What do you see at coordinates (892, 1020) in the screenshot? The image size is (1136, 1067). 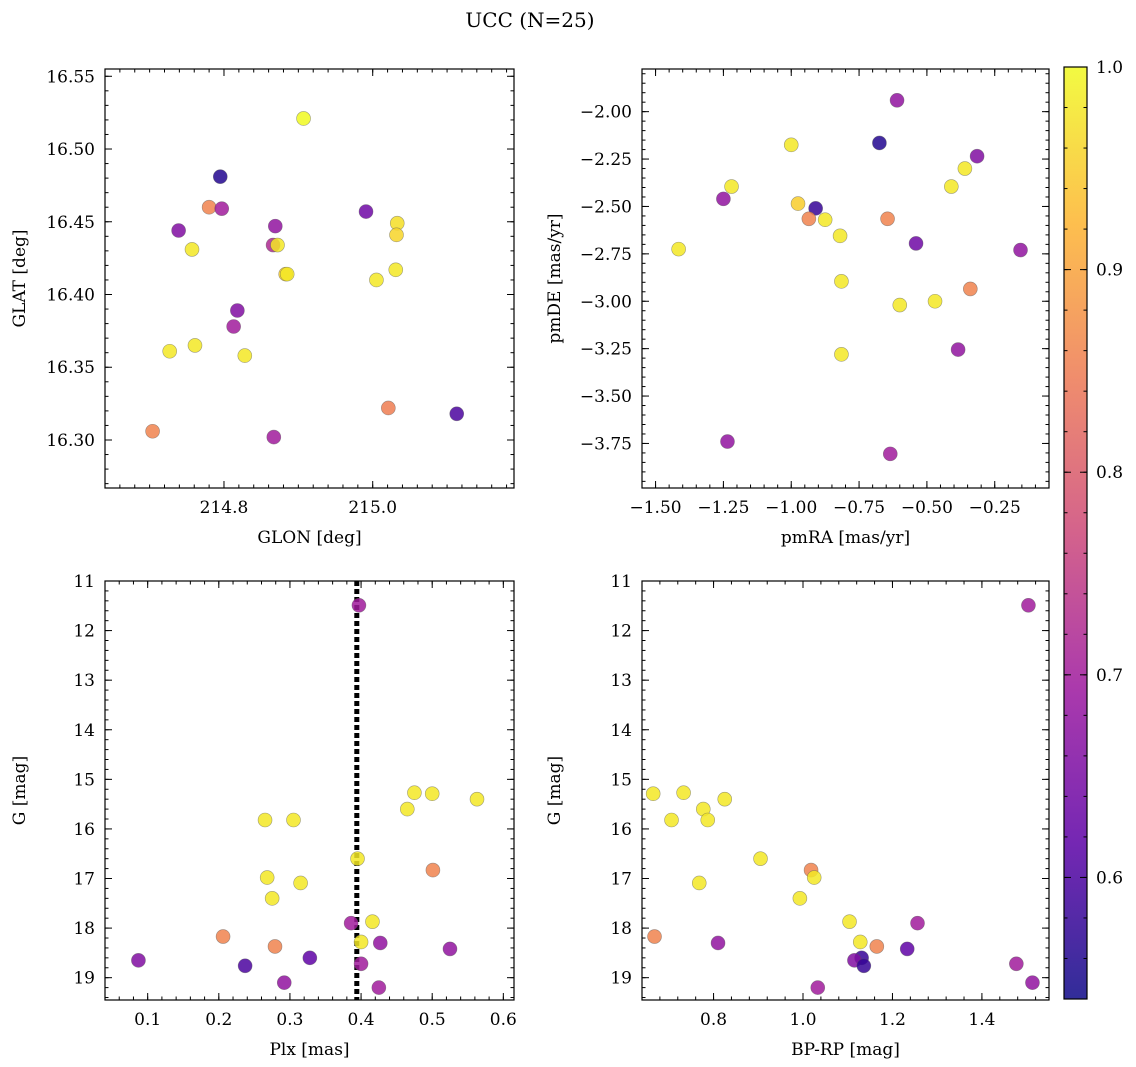 I see `x-tick-label: 1.2` at bounding box center [892, 1020].